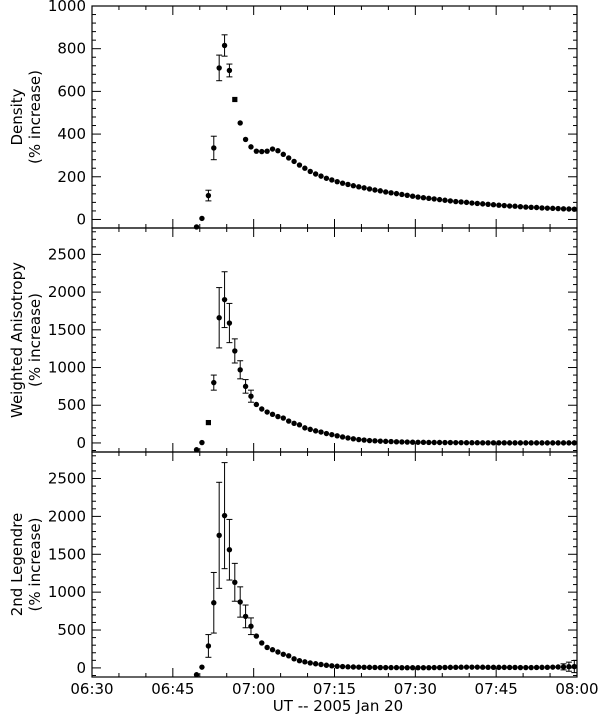 The width and height of the screenshot is (600, 717). I want to click on y-axis-label-line: Density, so click(17, 116).